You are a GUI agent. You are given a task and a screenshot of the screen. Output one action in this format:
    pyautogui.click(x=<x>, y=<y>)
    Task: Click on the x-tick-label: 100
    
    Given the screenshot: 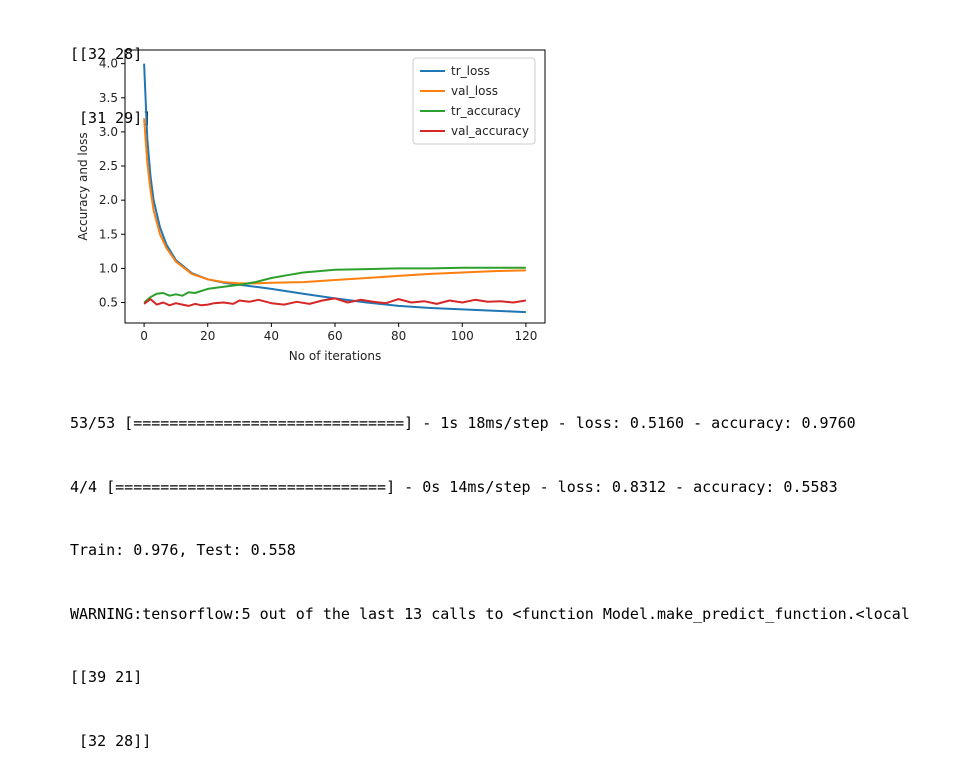 What is the action you would take?
    pyautogui.click(x=462, y=336)
    